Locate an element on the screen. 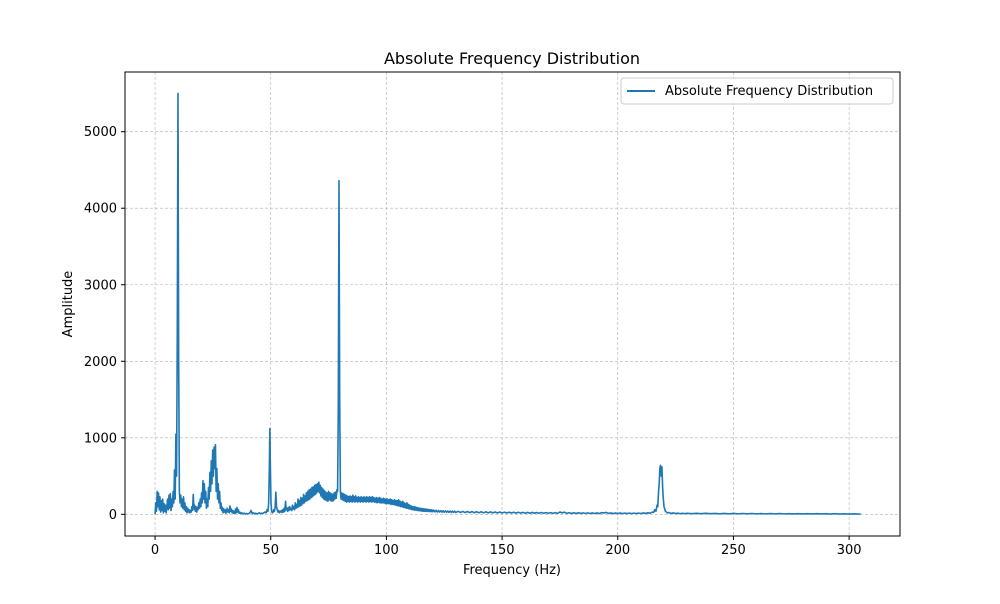 This screenshot has width=1000, height=604. y-axis-label: Amplitude is located at coordinates (68, 304).